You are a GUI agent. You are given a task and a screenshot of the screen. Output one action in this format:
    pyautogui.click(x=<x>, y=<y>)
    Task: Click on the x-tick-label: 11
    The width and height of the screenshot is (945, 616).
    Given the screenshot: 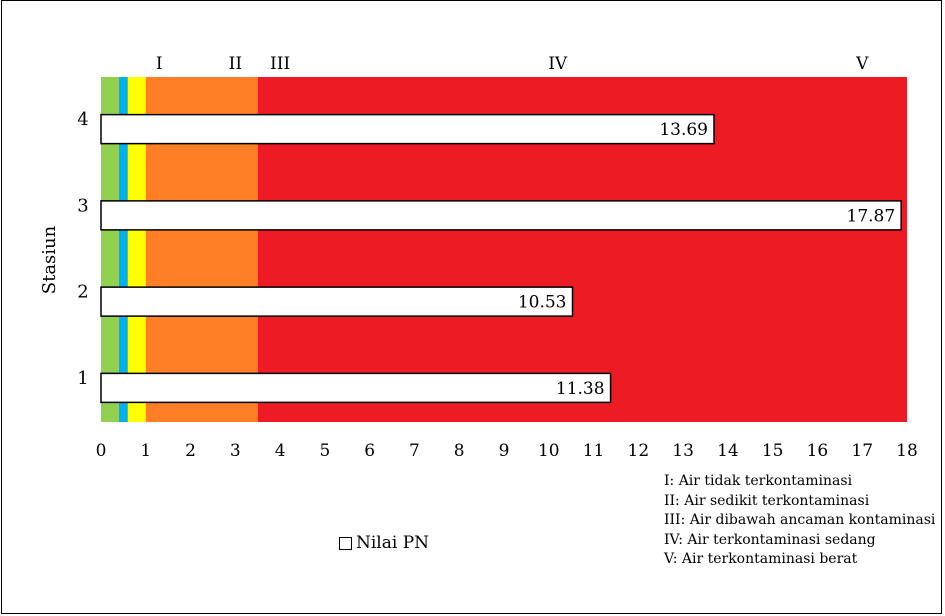 What is the action you would take?
    pyautogui.click(x=594, y=451)
    